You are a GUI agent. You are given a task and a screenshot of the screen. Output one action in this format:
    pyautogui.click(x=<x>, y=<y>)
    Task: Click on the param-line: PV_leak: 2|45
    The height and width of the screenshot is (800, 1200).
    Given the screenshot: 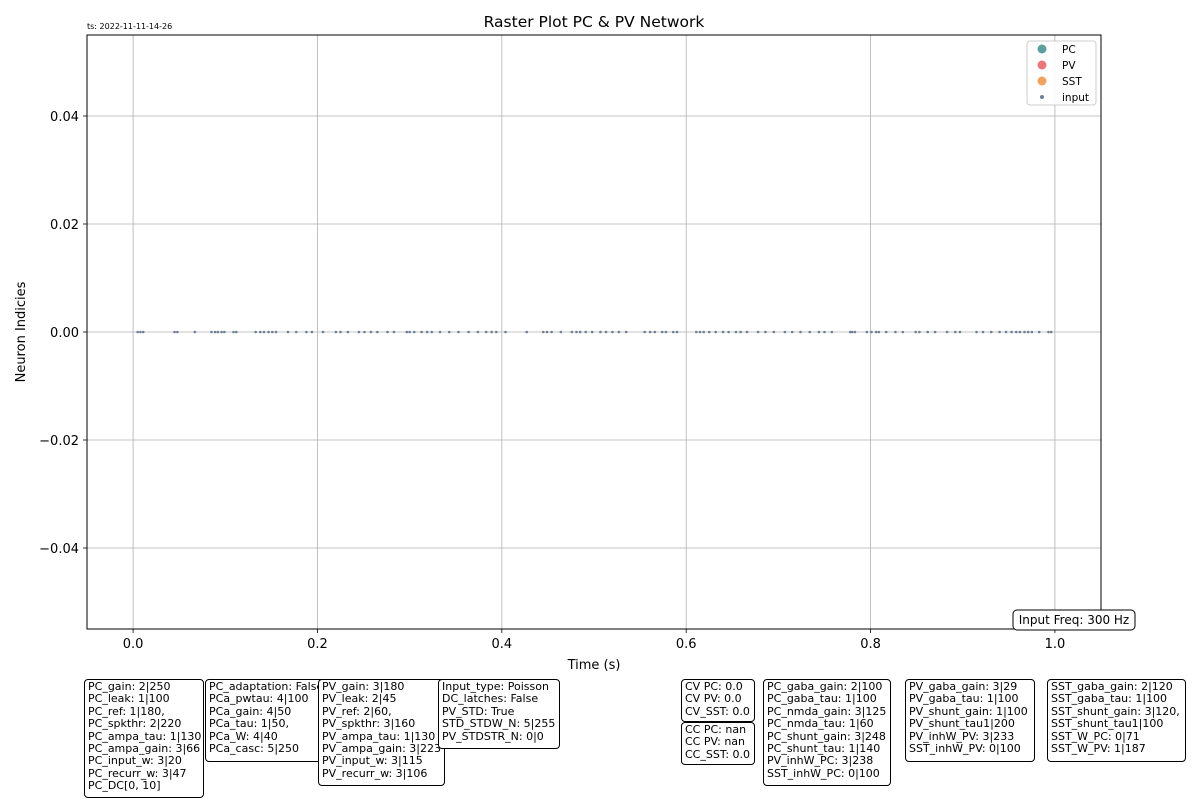 What is the action you would take?
    pyautogui.click(x=359, y=699)
    